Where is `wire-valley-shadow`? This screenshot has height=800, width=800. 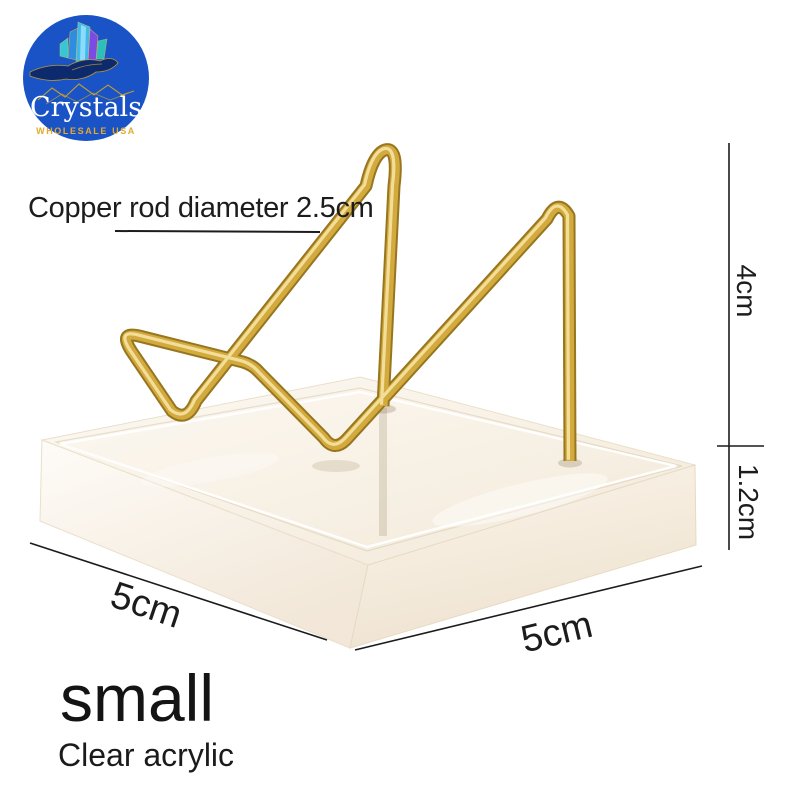
wire-valley-shadow is located at coordinates (336, 466).